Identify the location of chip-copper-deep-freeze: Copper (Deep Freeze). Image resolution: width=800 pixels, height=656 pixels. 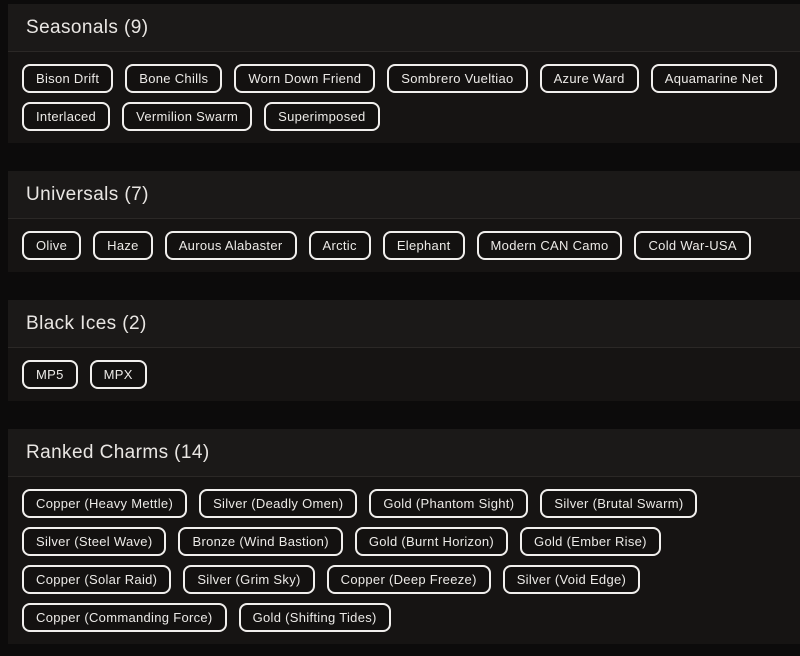
(408, 579).